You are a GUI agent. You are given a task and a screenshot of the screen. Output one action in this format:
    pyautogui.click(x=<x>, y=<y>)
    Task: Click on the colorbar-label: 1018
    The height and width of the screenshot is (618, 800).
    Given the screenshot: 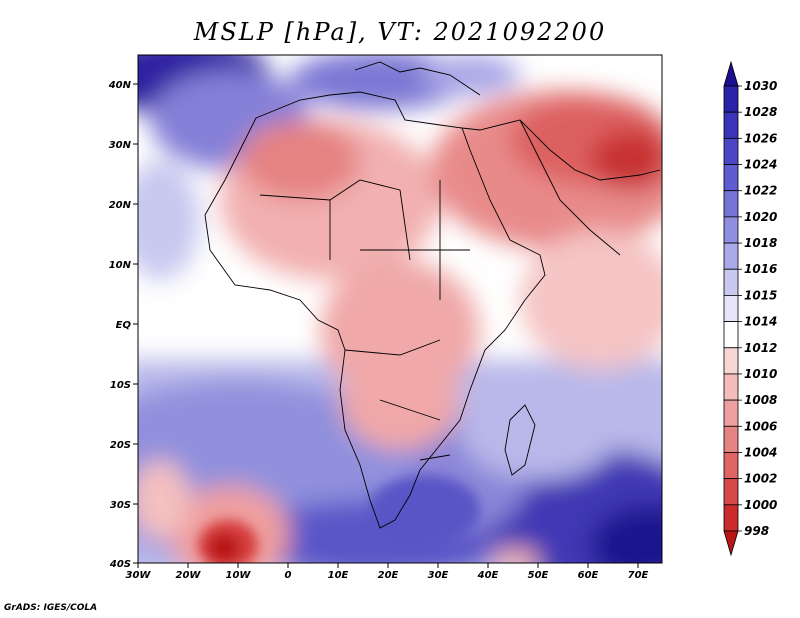 What is the action you would take?
    pyautogui.click(x=760, y=243)
    